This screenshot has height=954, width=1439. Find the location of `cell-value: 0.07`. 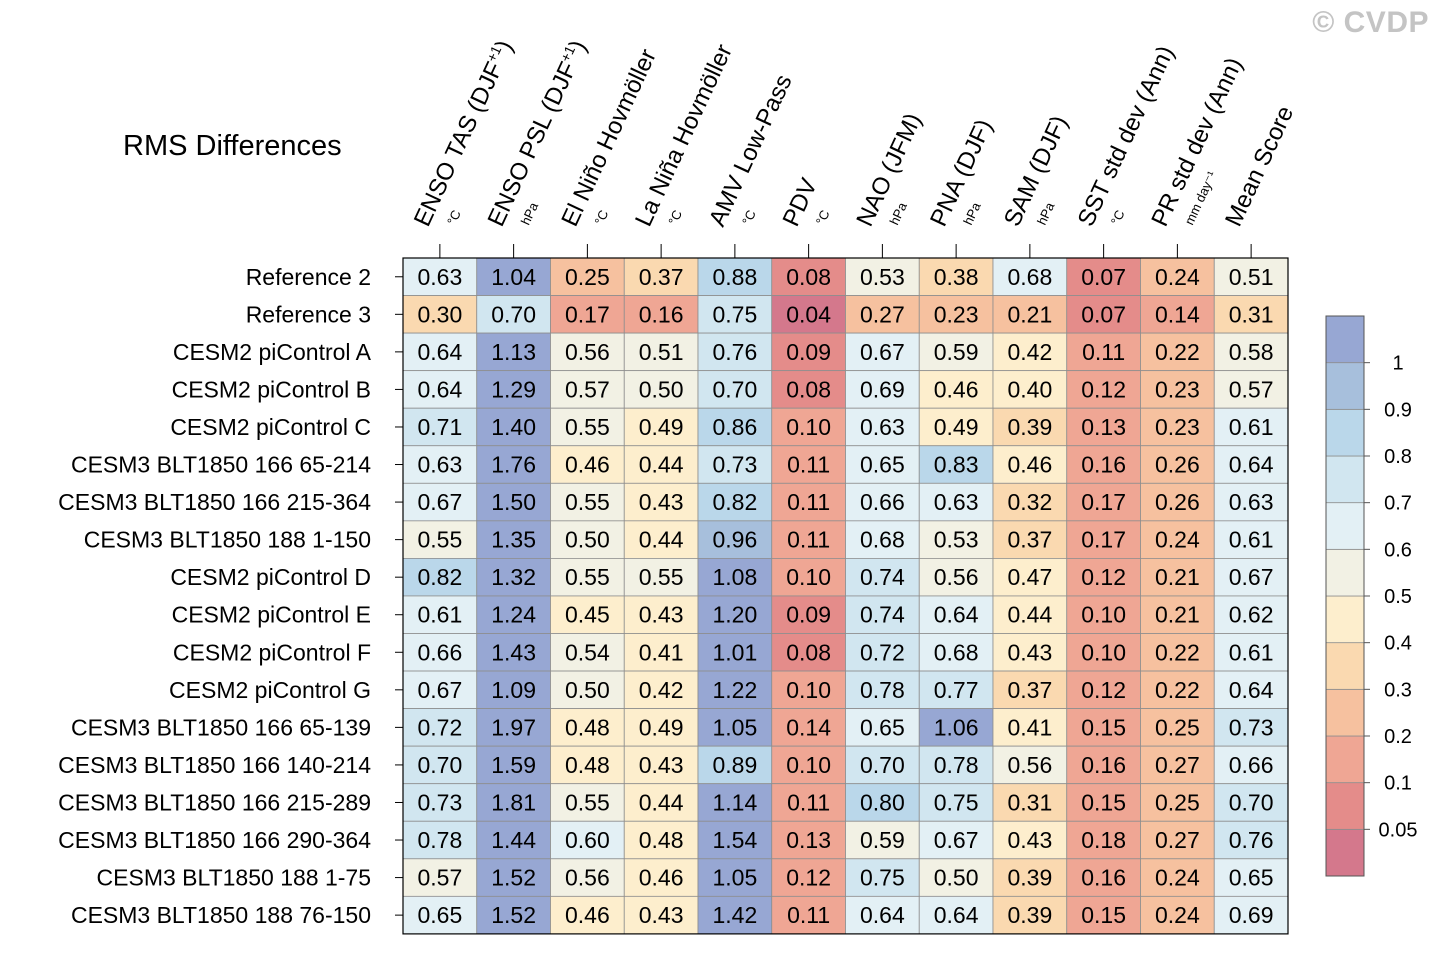

cell-value: 0.07 is located at coordinates (1103, 277).